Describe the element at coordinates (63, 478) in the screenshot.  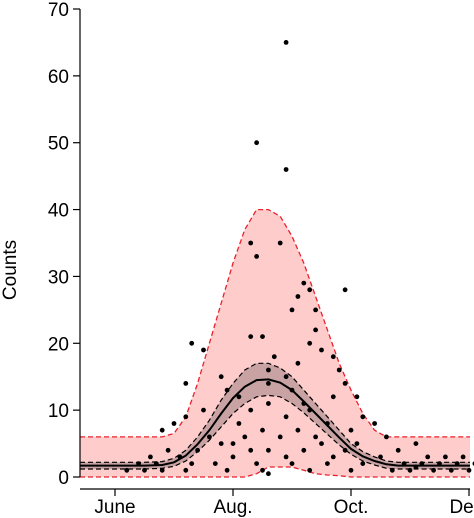
I see `y-tick-label: 0` at that location.